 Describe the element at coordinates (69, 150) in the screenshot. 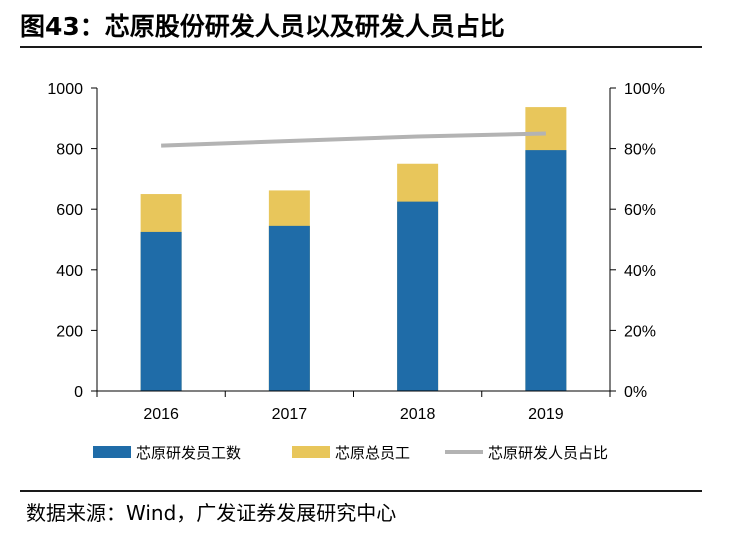

I see `y-tick-label-left: 800` at that location.